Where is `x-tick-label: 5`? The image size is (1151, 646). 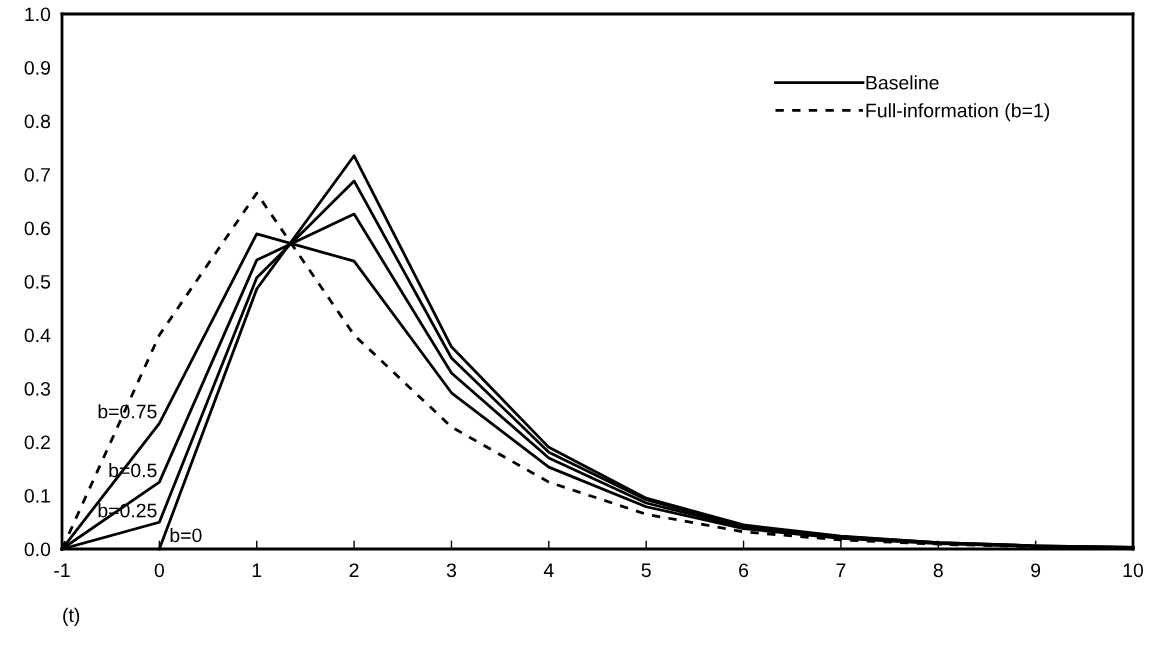
x-tick-label: 5 is located at coordinates (646, 570).